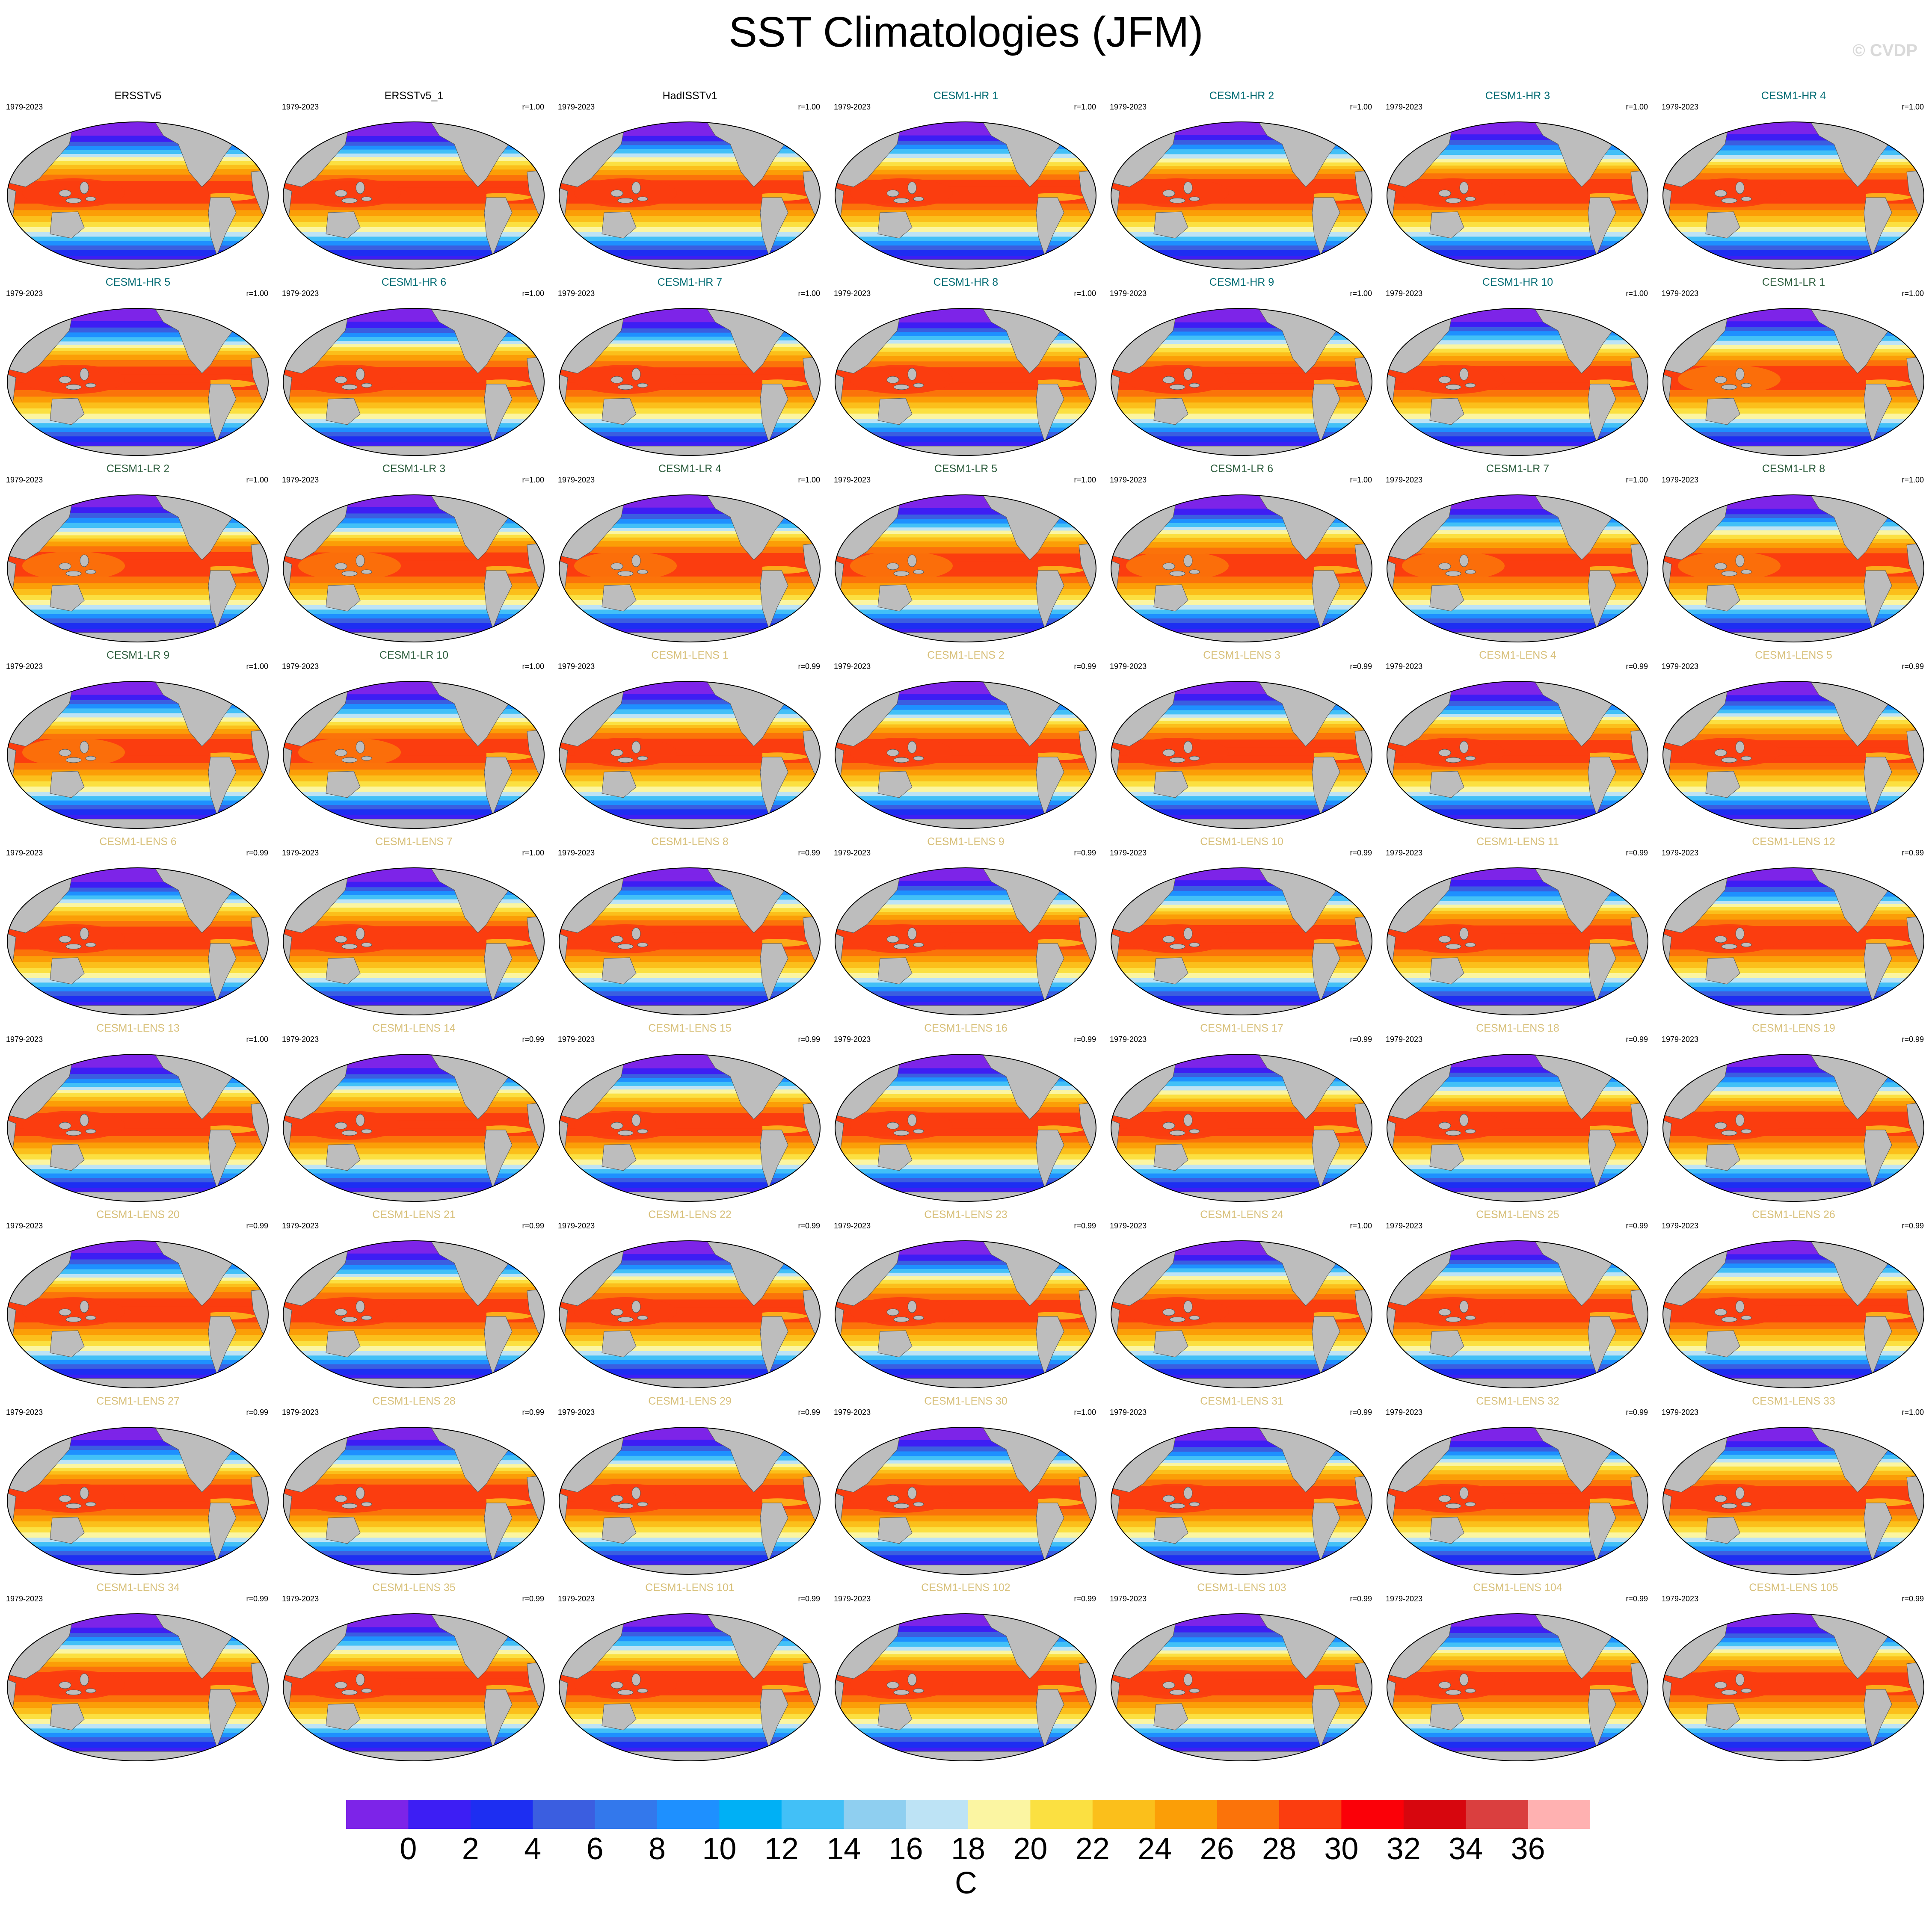 The width and height of the screenshot is (1932, 1905). What do you see at coordinates (690, 1588) in the screenshot?
I see `panel-title: CESM1-LENS 101` at bounding box center [690, 1588].